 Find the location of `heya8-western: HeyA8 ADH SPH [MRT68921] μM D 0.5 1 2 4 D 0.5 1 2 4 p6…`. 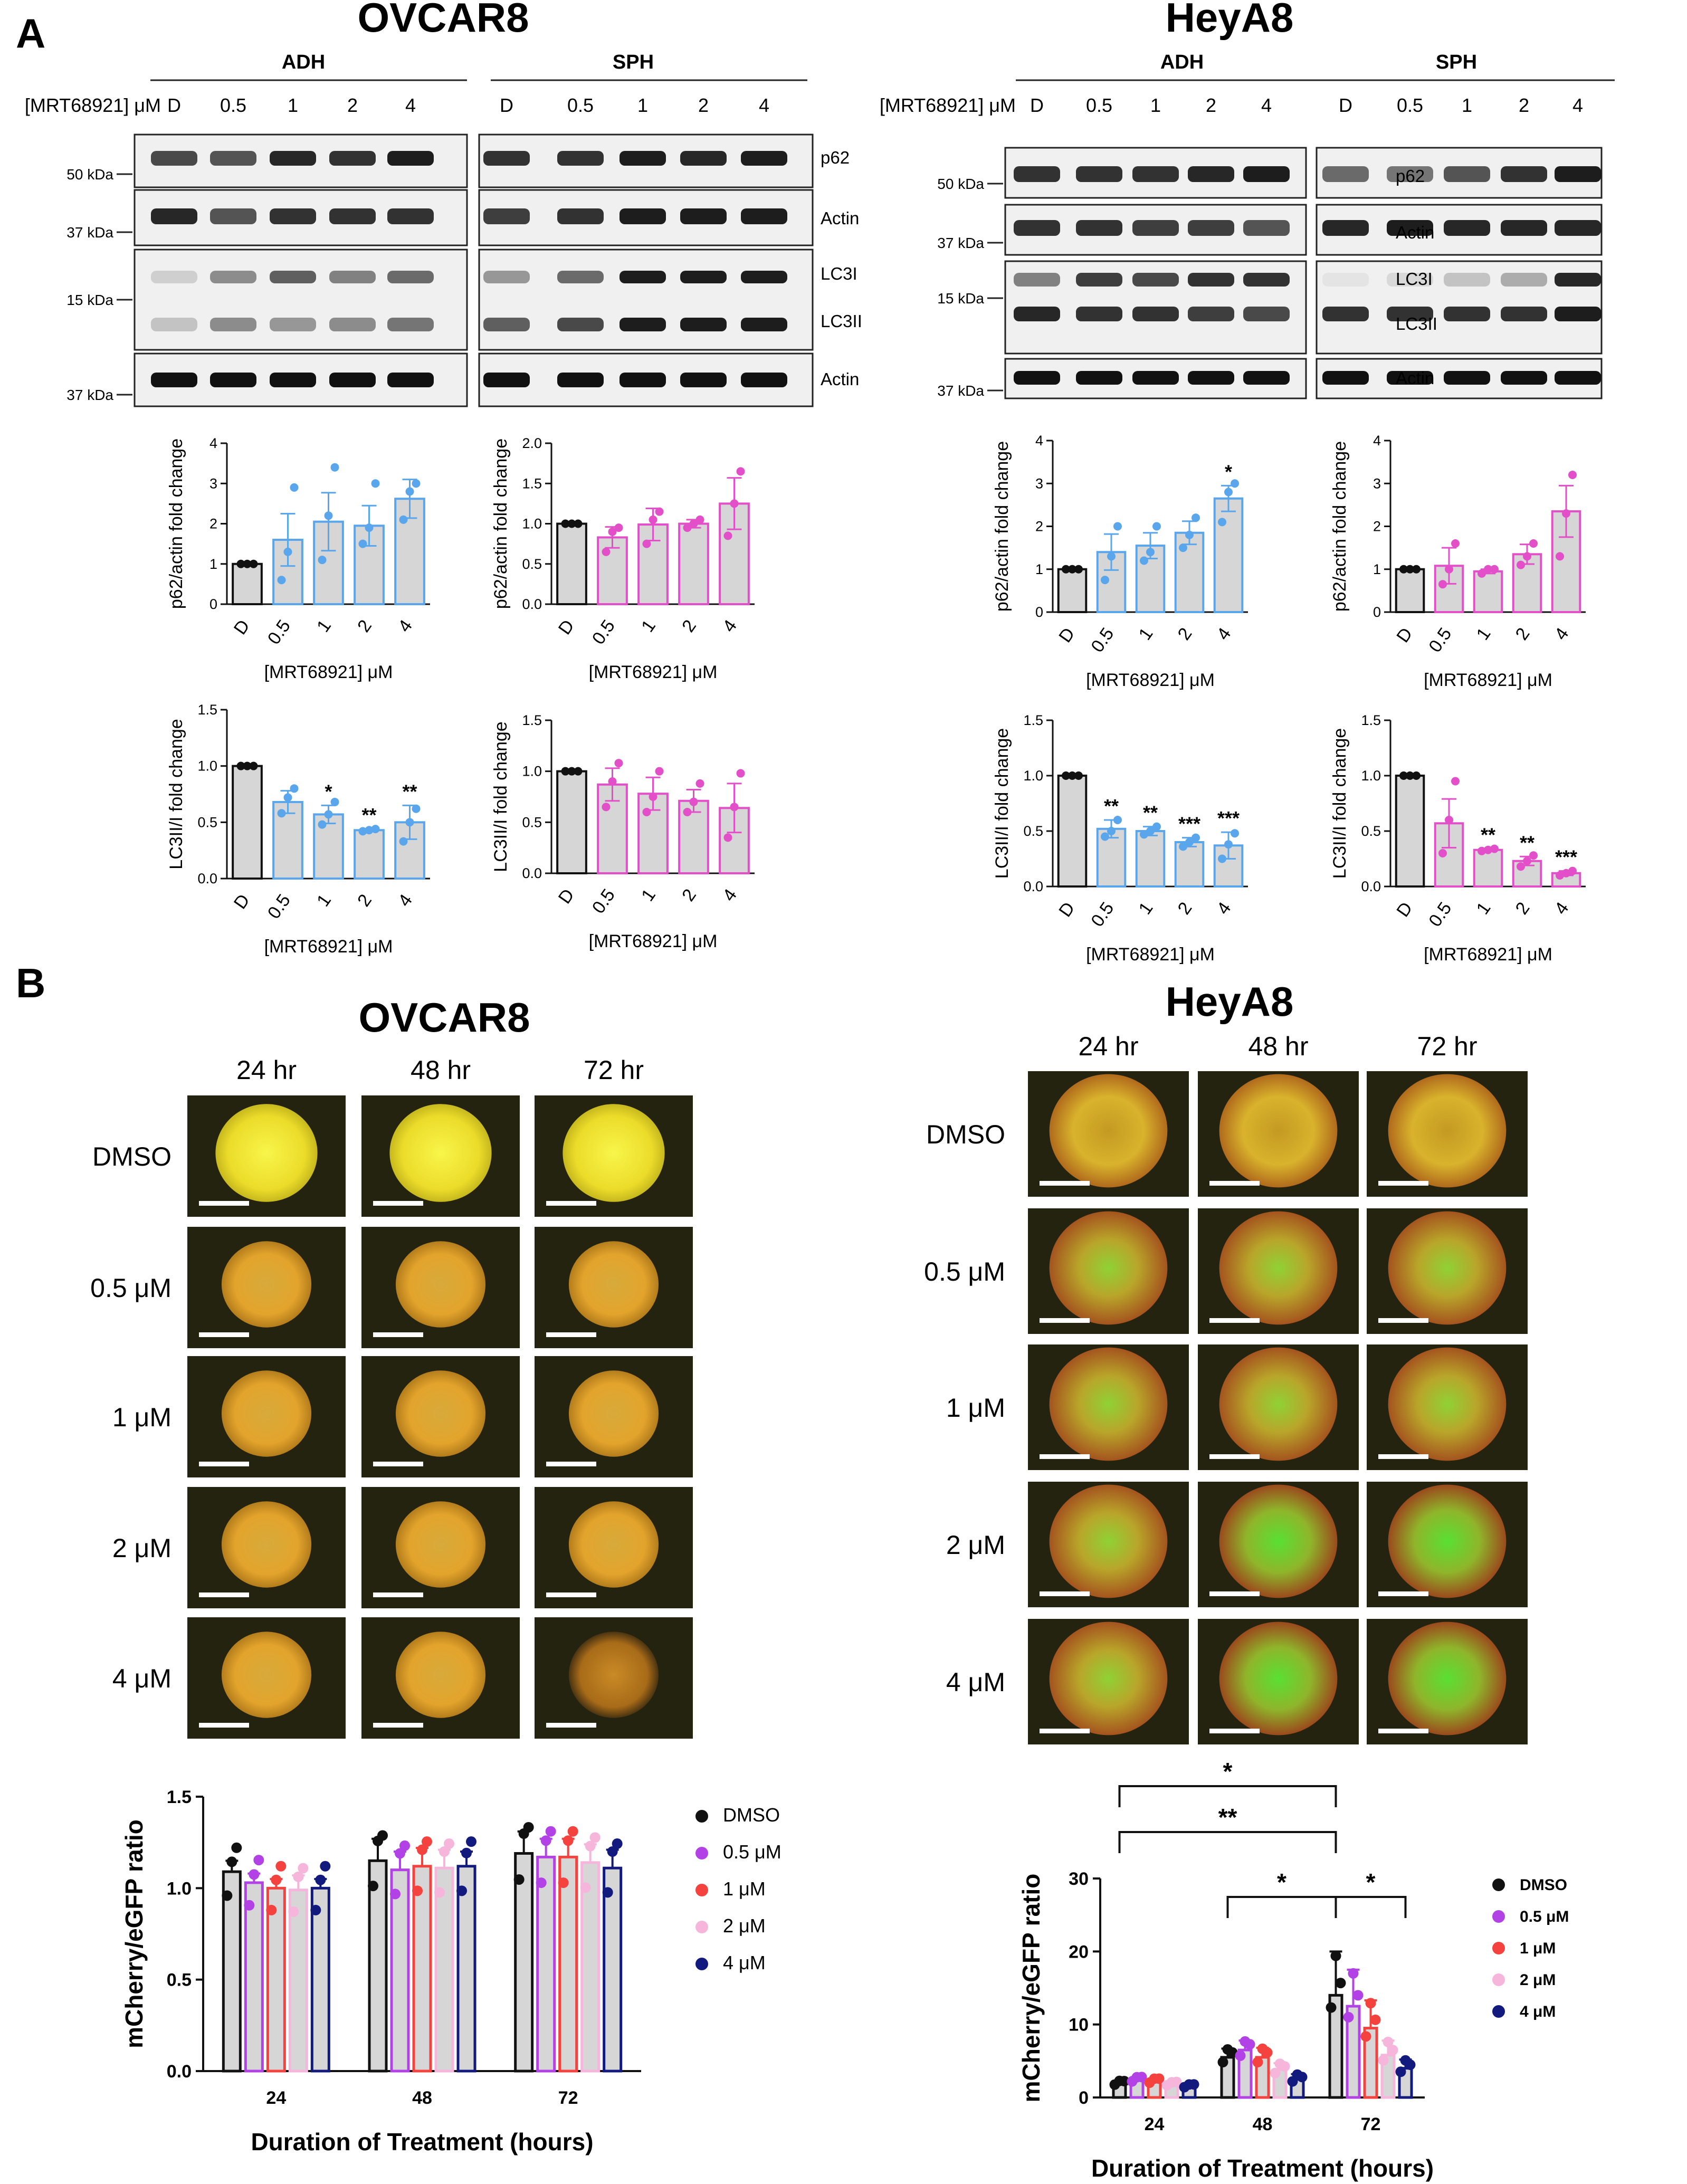

heya8-western: HeyA8 ADH SPH [MRT68921] μM D 0.5 1 2 4 D 0.5 1 2 4 p6… is located at coordinates (1247, 199).